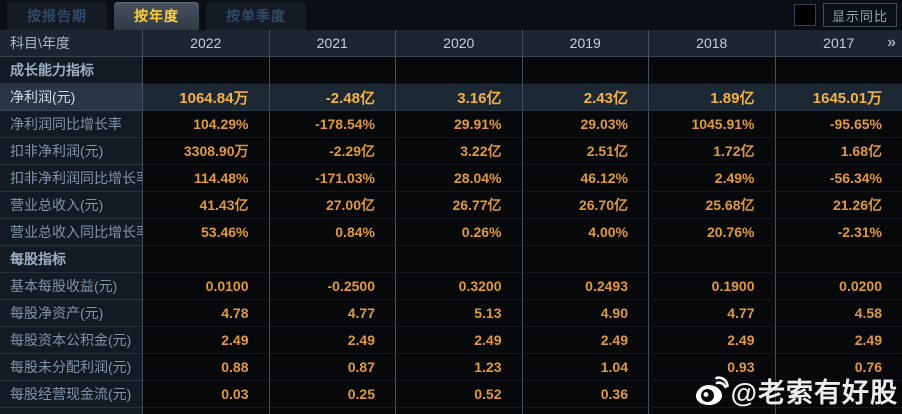 The image size is (902, 414). I want to click on value-cell: 0.87, so click(332, 367).